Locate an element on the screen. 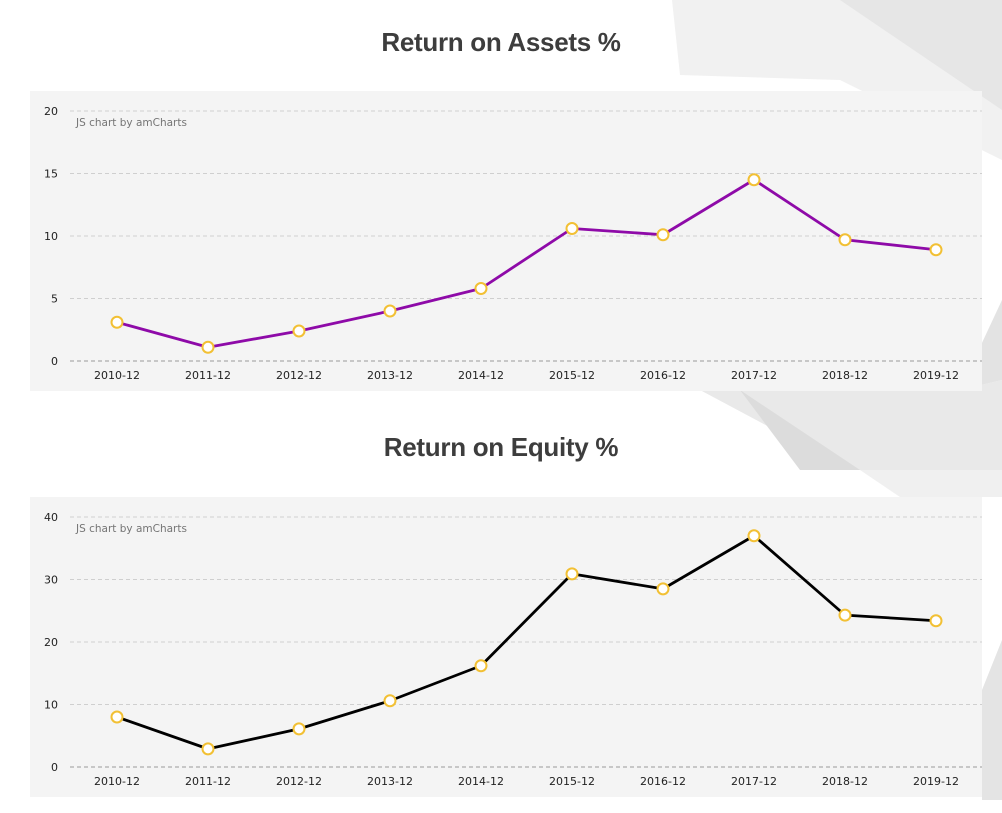 This screenshot has height=813, width=1002. y-tick-label: 30 is located at coordinates (51, 580).